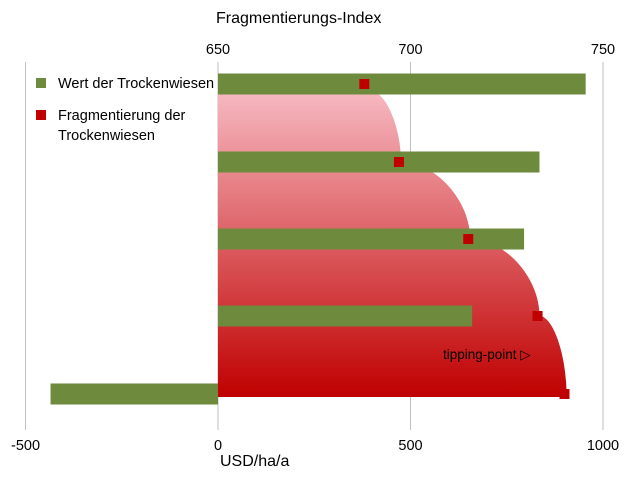  Describe the element at coordinates (41, 115) in the screenshot. I see `legend-swatch-red` at that location.